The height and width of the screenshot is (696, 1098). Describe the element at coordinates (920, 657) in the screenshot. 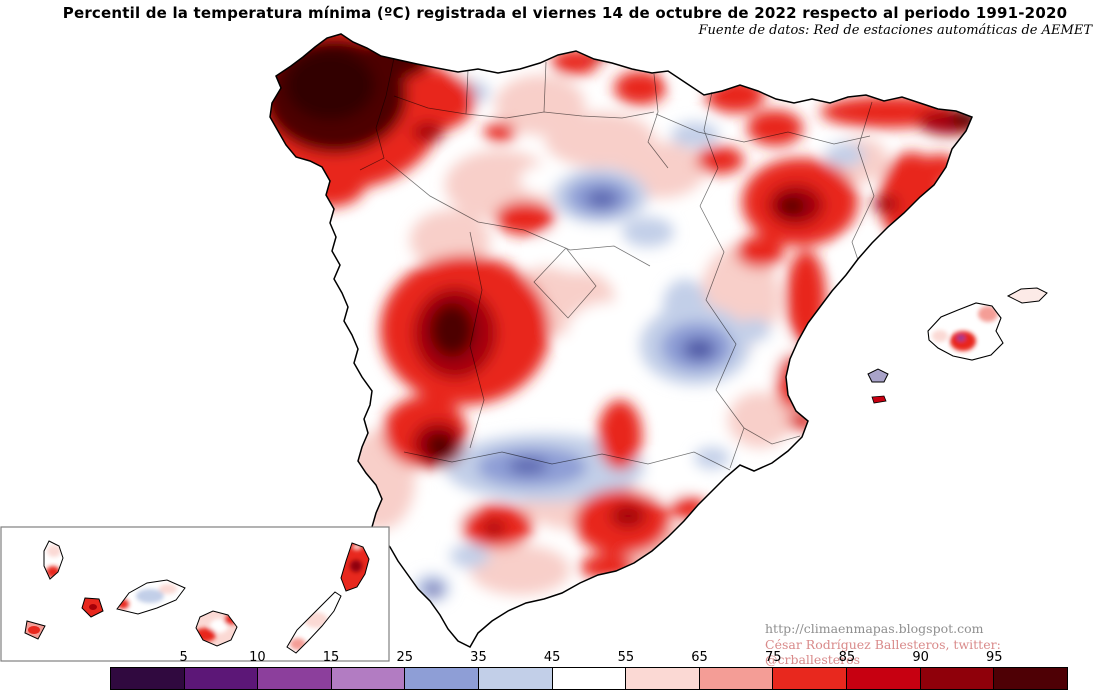

I see `legend-label: 90` at that location.